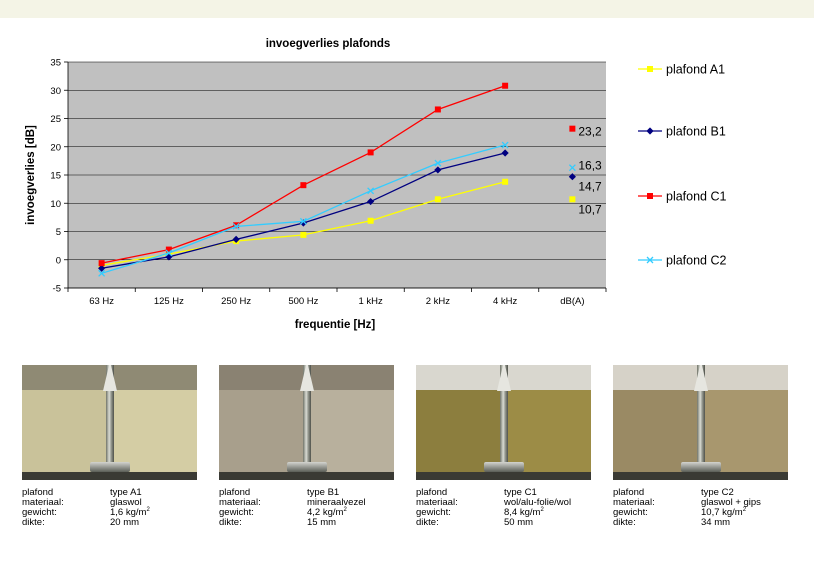 Image resolution: width=814 pixels, height=564 pixels. Describe the element at coordinates (407, 9) in the screenshot. I see `top-band` at that location.